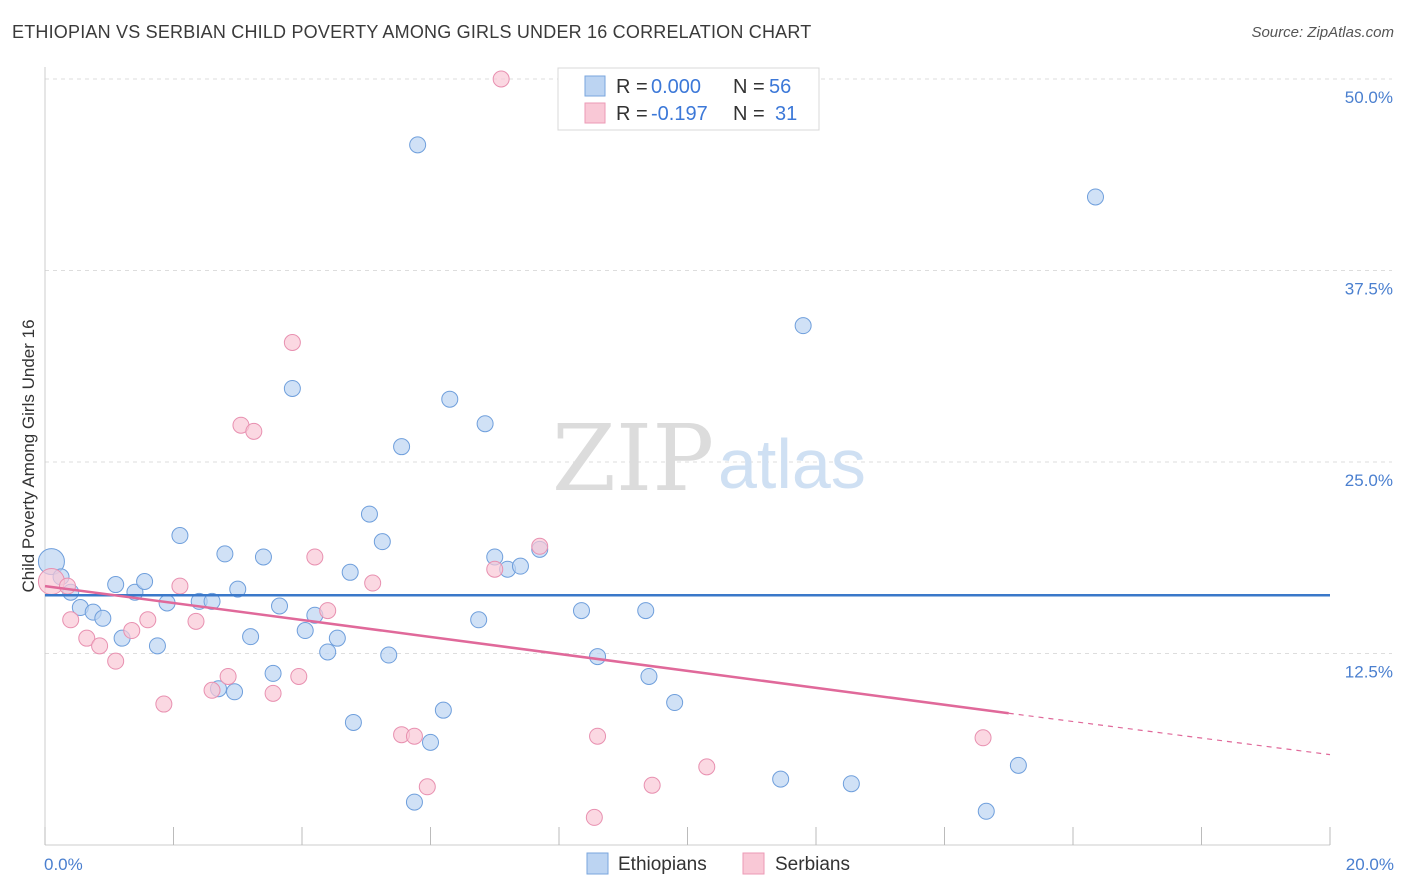 This screenshot has width=1406, height=892. I want to click on source-credit: Source: ZipAtlas.com, so click(1322, 32).